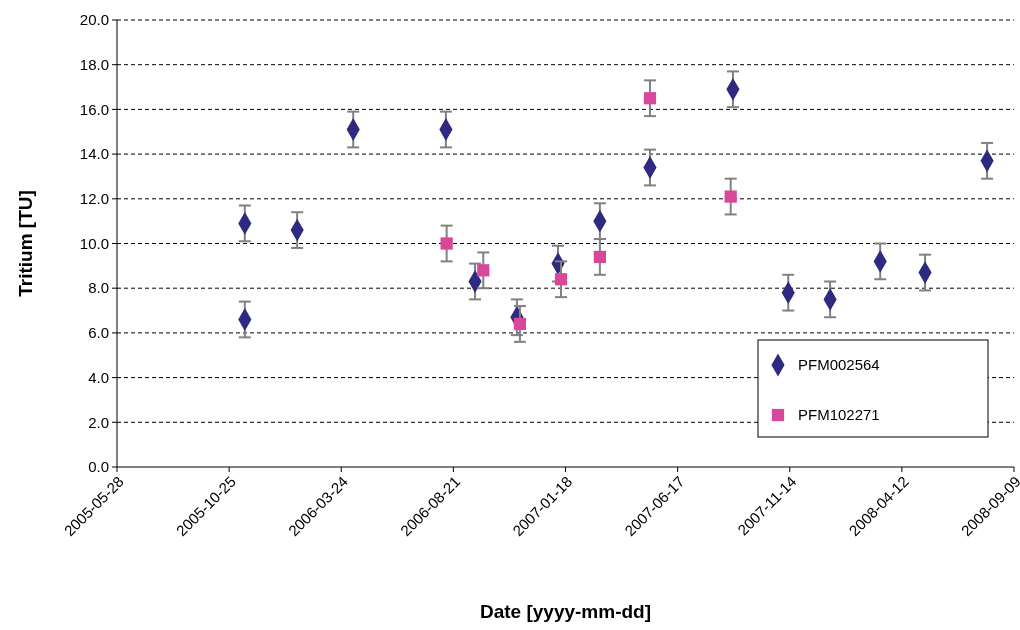  What do you see at coordinates (94, 243) in the screenshot?
I see `y-tick-label: 10.0` at bounding box center [94, 243].